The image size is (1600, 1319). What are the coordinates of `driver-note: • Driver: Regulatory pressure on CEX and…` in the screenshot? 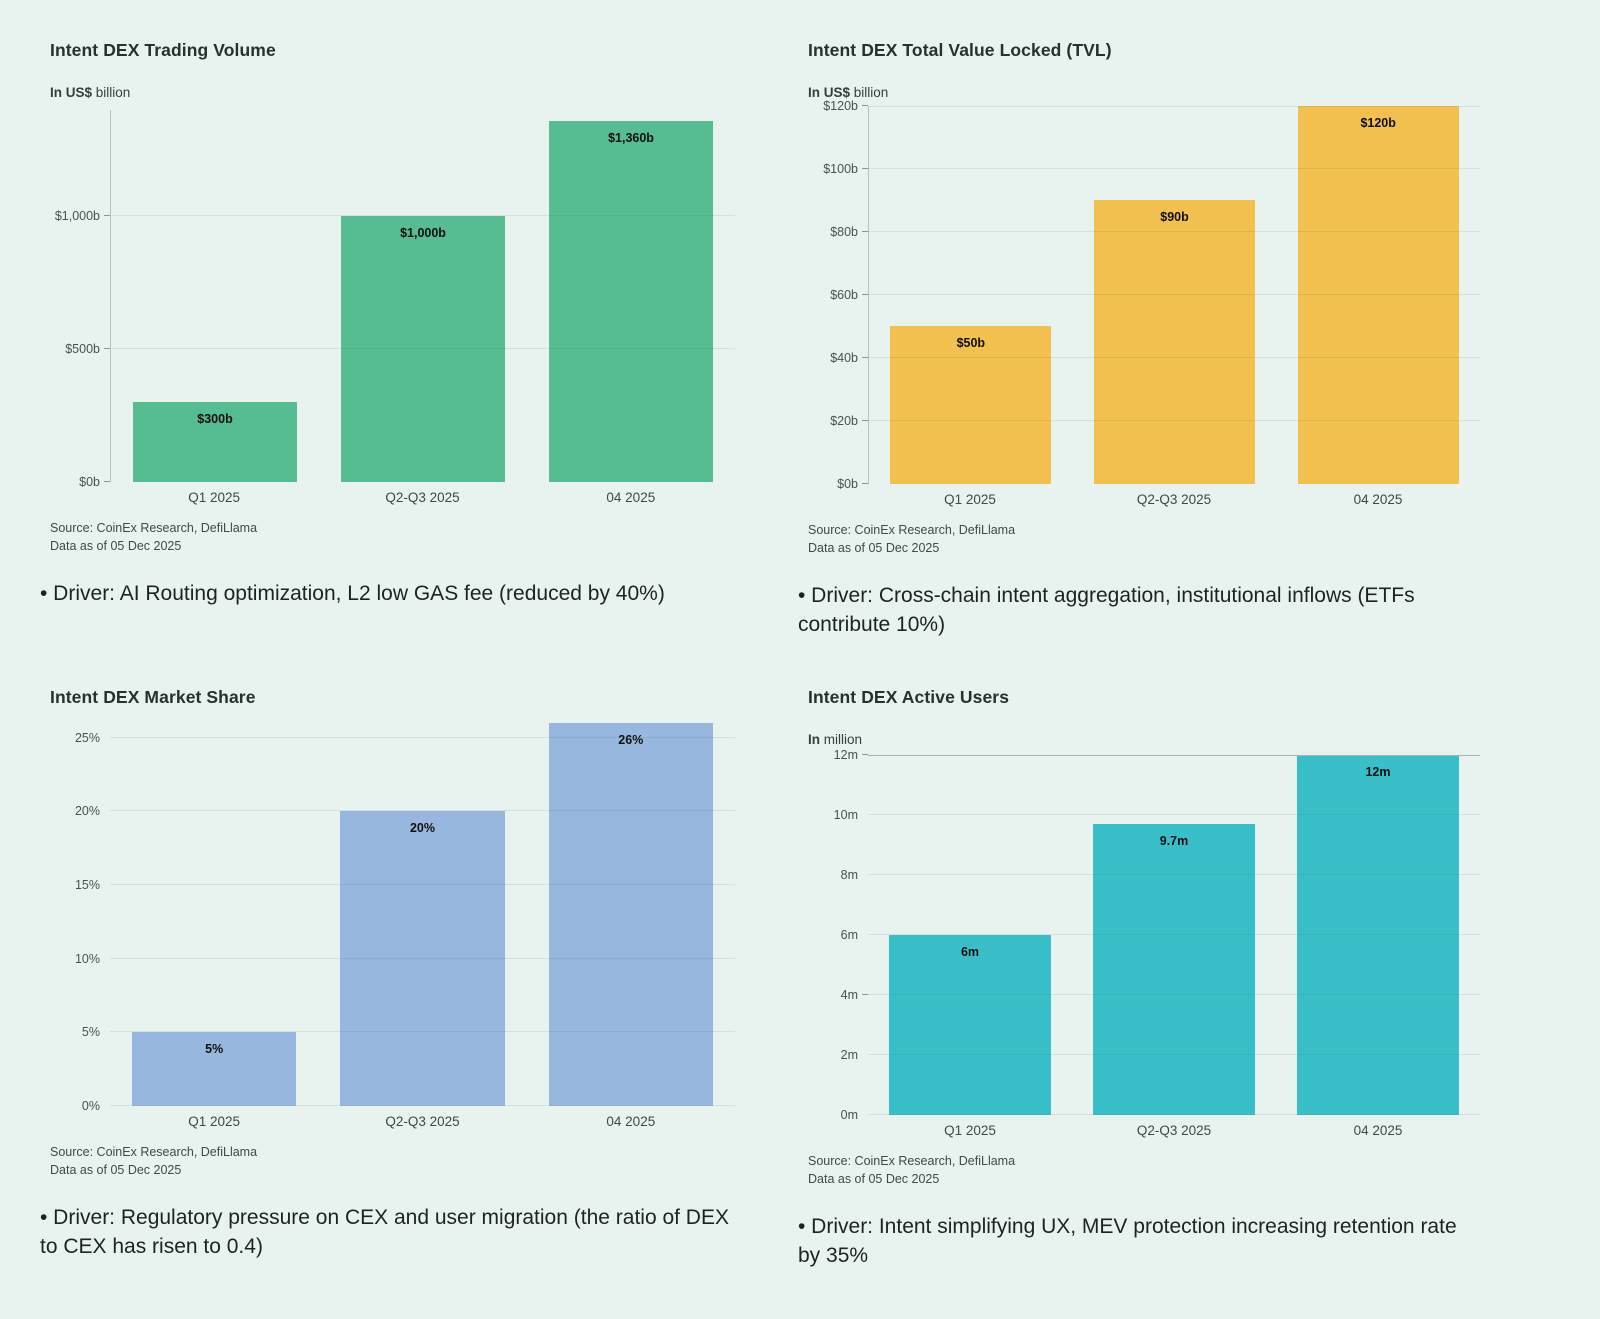 It's located at (384, 1232).